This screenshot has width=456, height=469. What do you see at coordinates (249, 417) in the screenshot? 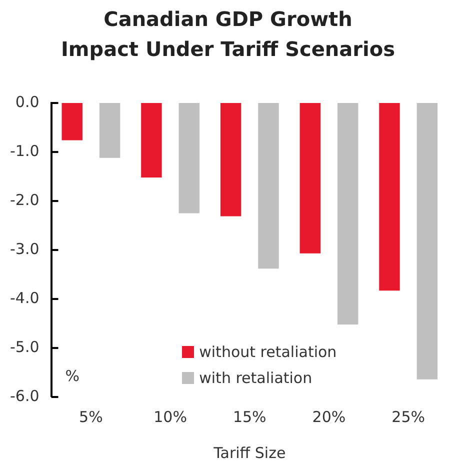
I see `x-tick-label: 15%` at bounding box center [249, 417].